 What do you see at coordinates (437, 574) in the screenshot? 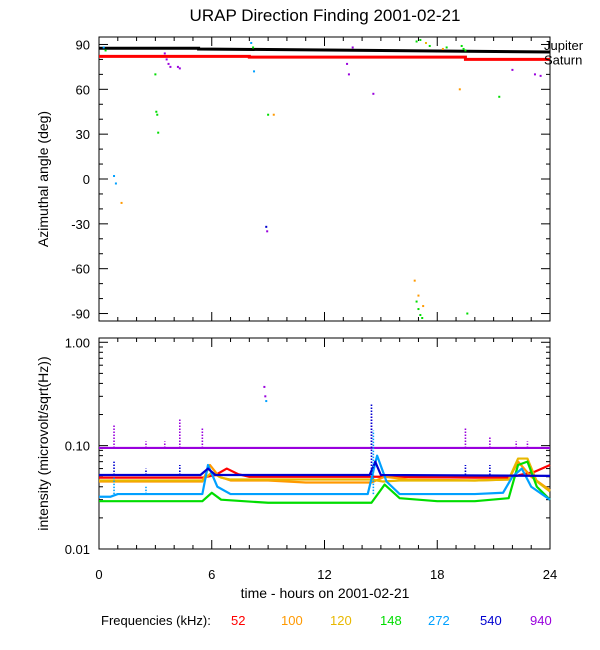
I see `x-tick-label: 18` at bounding box center [437, 574].